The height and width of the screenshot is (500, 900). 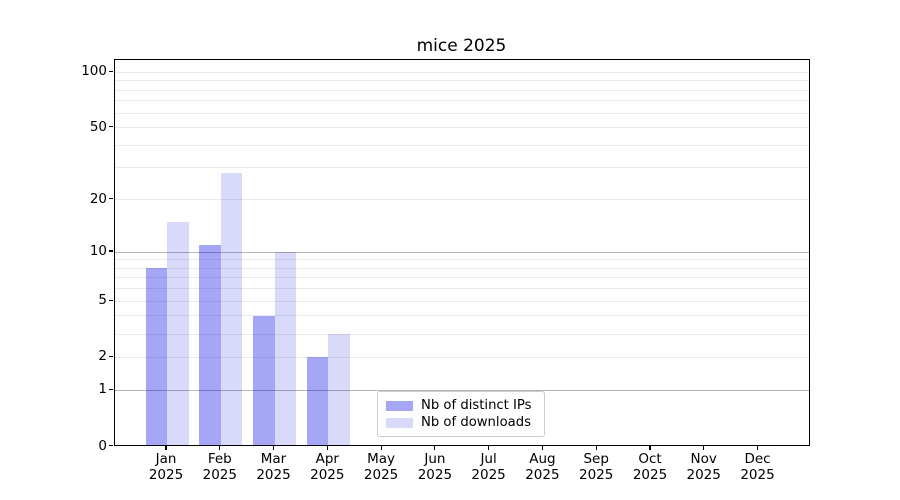 I want to click on y-tick-label: 1, so click(x=102, y=389).